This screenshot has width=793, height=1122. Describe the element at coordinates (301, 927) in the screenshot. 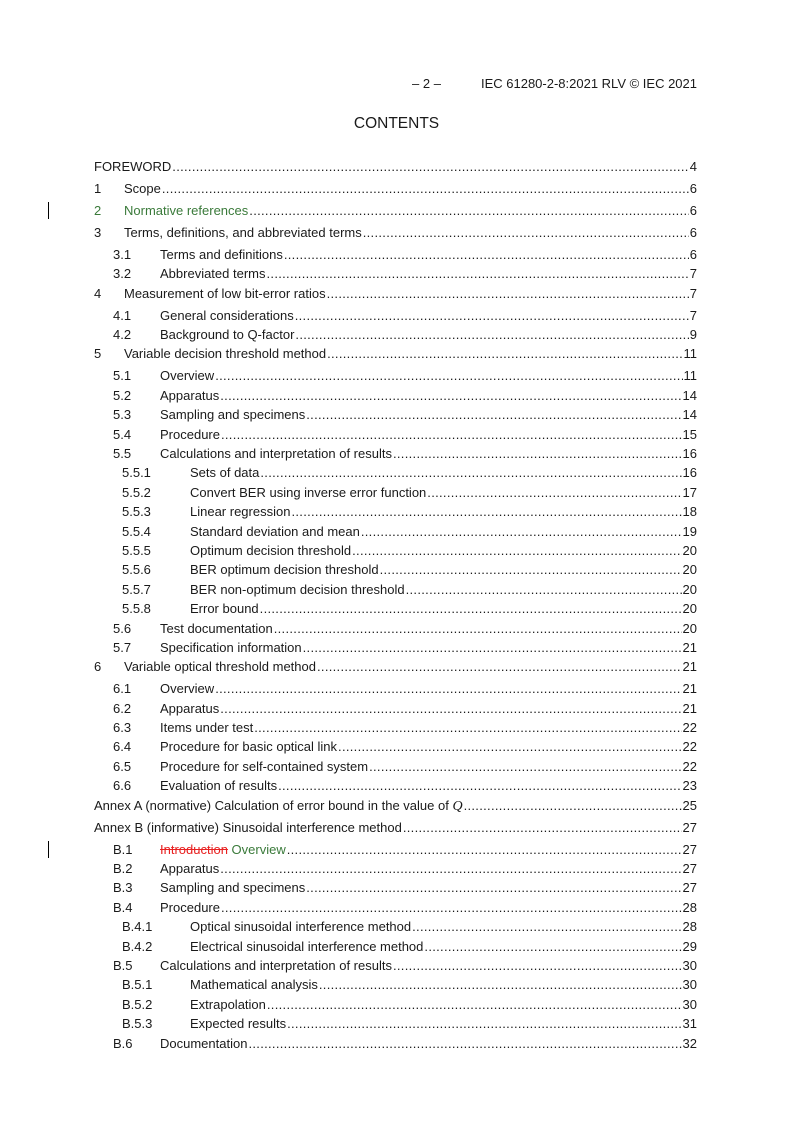

I see `title-text: Optical sinusoidal interference method` at that location.